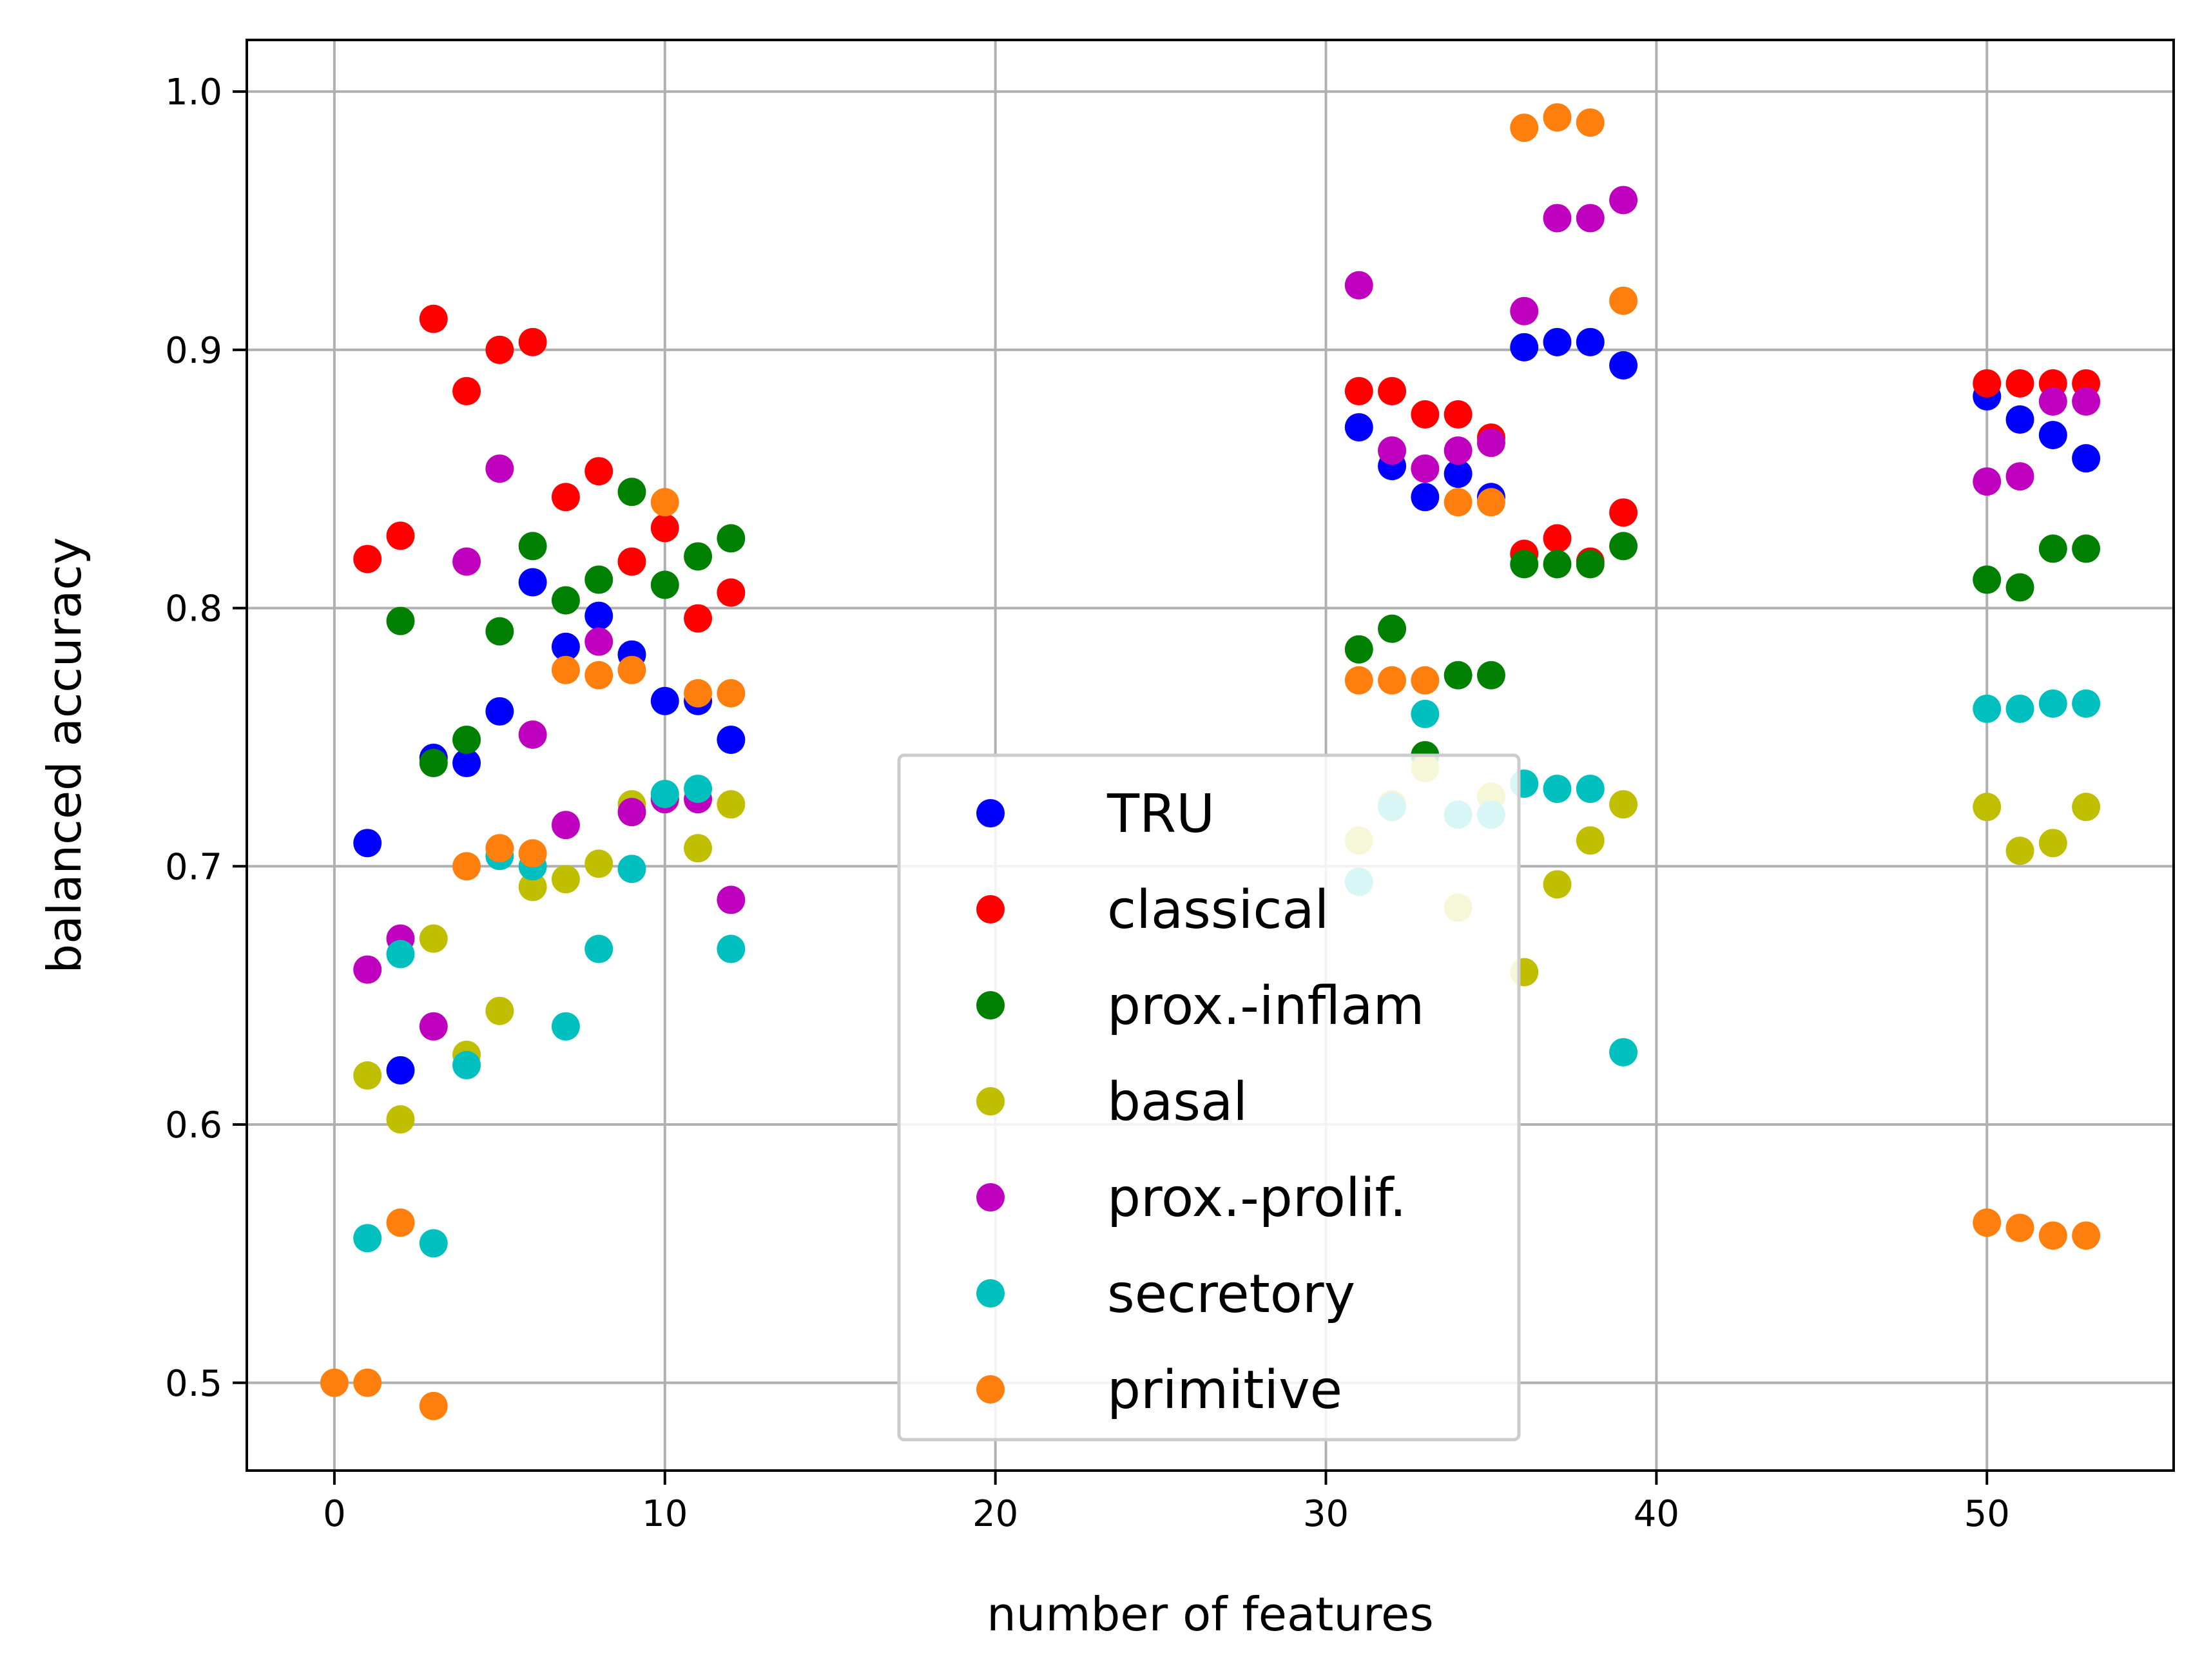  Describe the element at coordinates (64, 756) in the screenshot. I see `y-axis-label: balanced accuracy` at that location.